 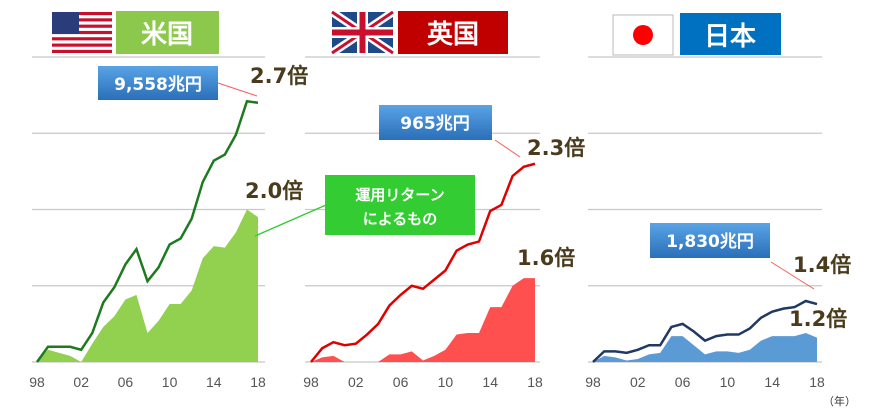 I want to click on svg-text: 965兆円, so click(x=435, y=124).